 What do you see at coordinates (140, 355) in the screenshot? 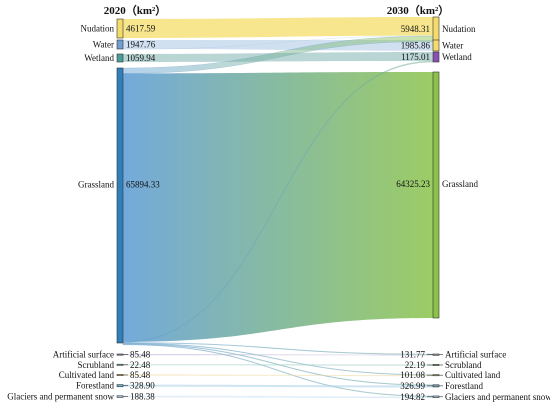
I see `left-value-artificial-surface: 85.48` at bounding box center [140, 355].